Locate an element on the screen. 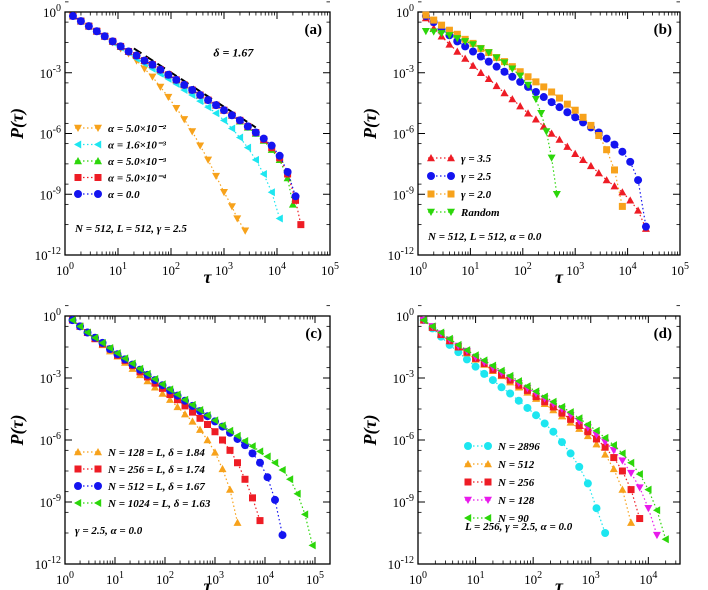 This screenshot has width=708, height=590. legend-item: γ = 2.0 is located at coordinates (459, 195).